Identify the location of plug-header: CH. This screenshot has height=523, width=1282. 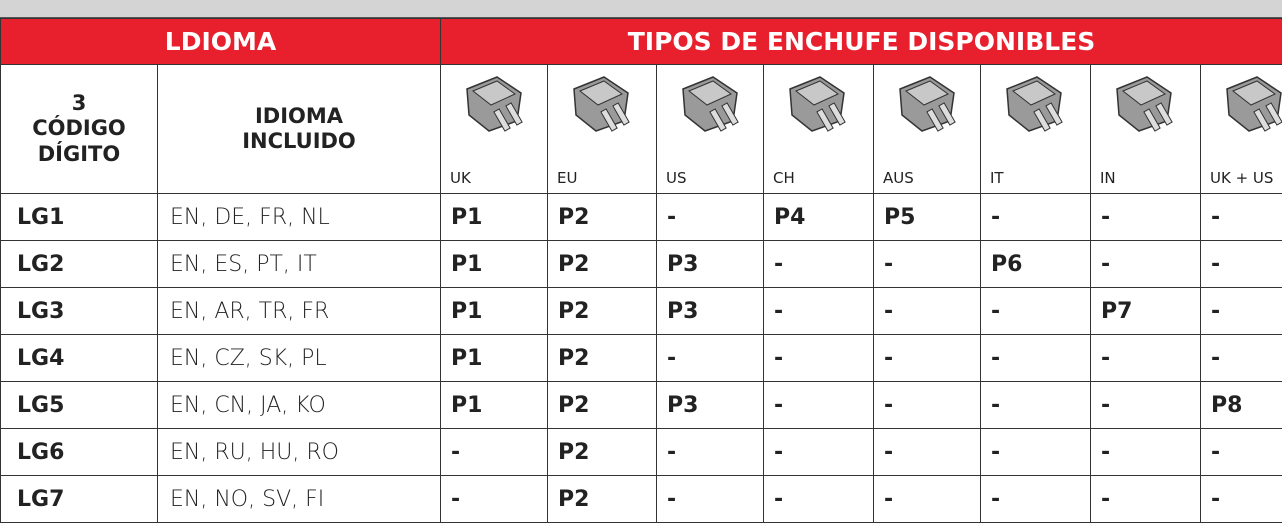
(818, 129).